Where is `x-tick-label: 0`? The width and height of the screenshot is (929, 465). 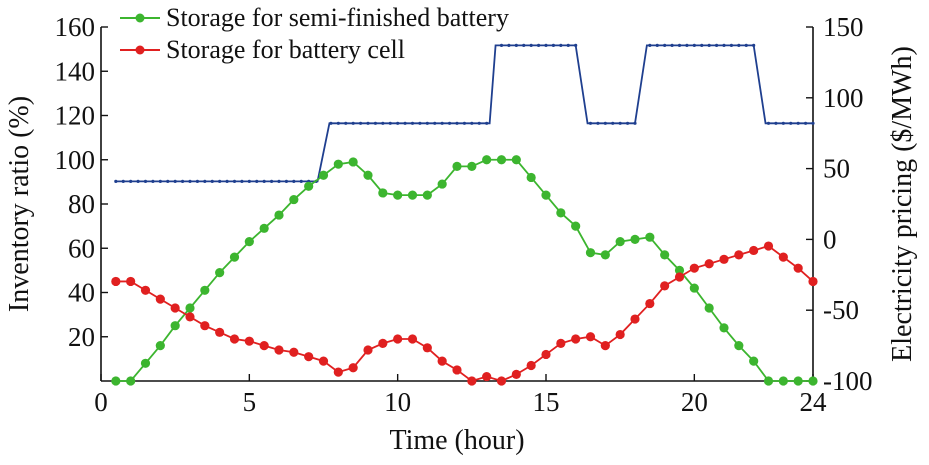 x-tick-label: 0 is located at coordinates (101, 402).